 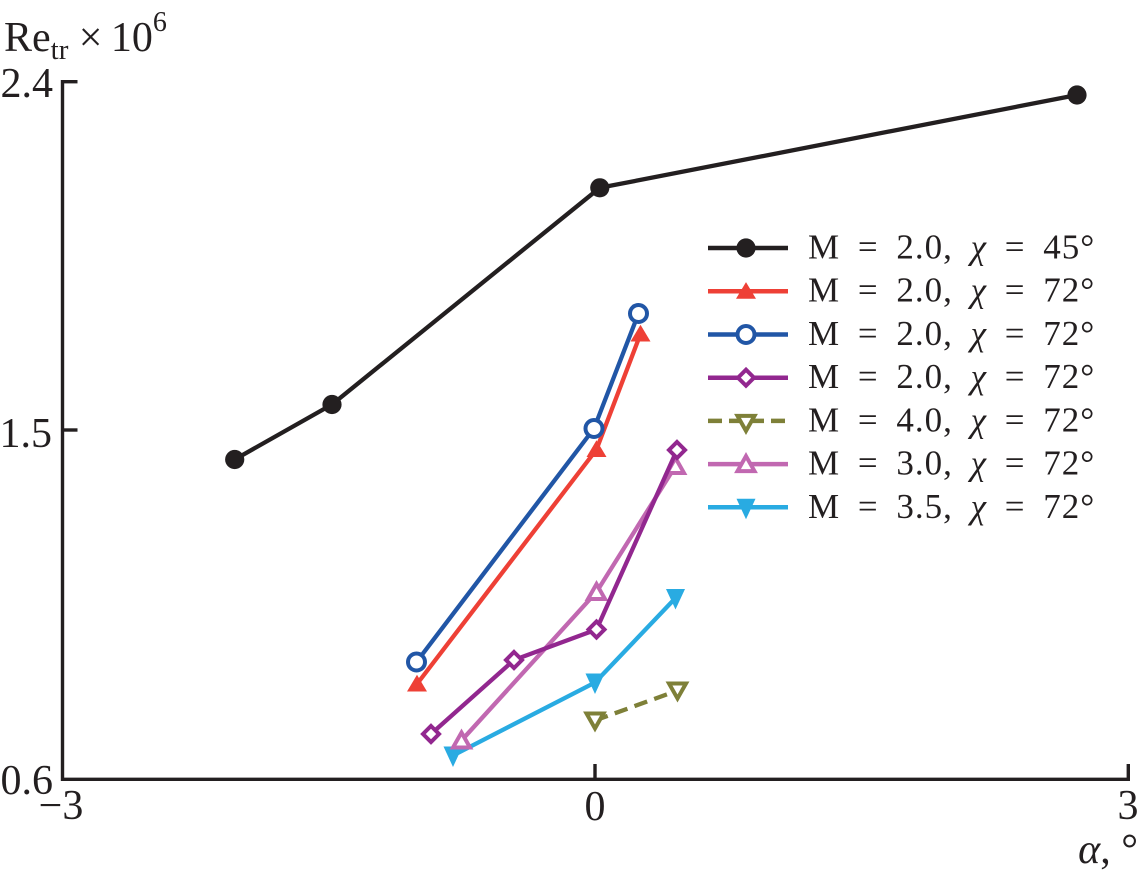 What do you see at coordinates (951, 247) in the screenshot?
I see `svg-text: M = 2.0, χ = 45°` at bounding box center [951, 247].